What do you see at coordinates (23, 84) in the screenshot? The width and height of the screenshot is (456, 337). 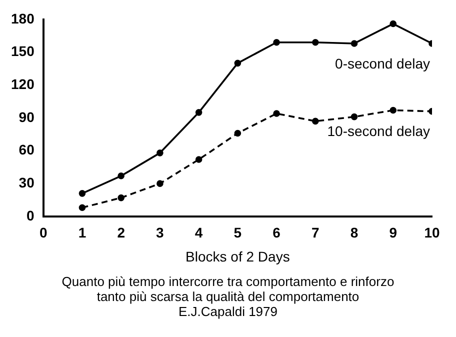 I see `y-tick-label: 120` at bounding box center [23, 84].